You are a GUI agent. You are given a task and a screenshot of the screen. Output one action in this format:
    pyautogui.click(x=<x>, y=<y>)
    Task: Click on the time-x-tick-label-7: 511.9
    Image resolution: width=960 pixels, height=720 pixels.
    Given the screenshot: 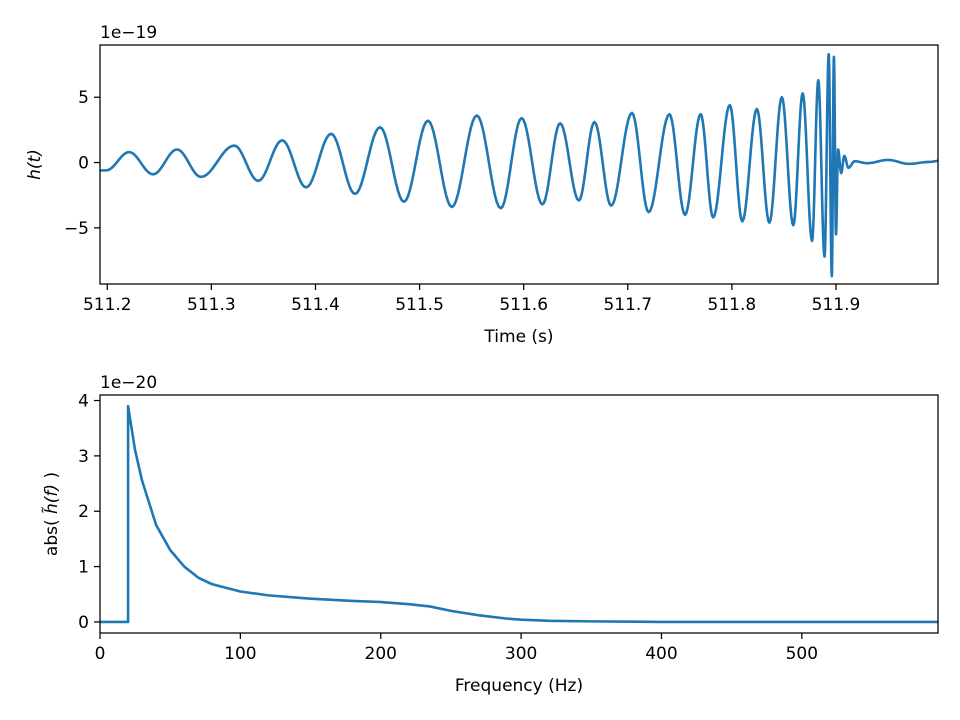 What is the action you would take?
    pyautogui.click(x=836, y=305)
    